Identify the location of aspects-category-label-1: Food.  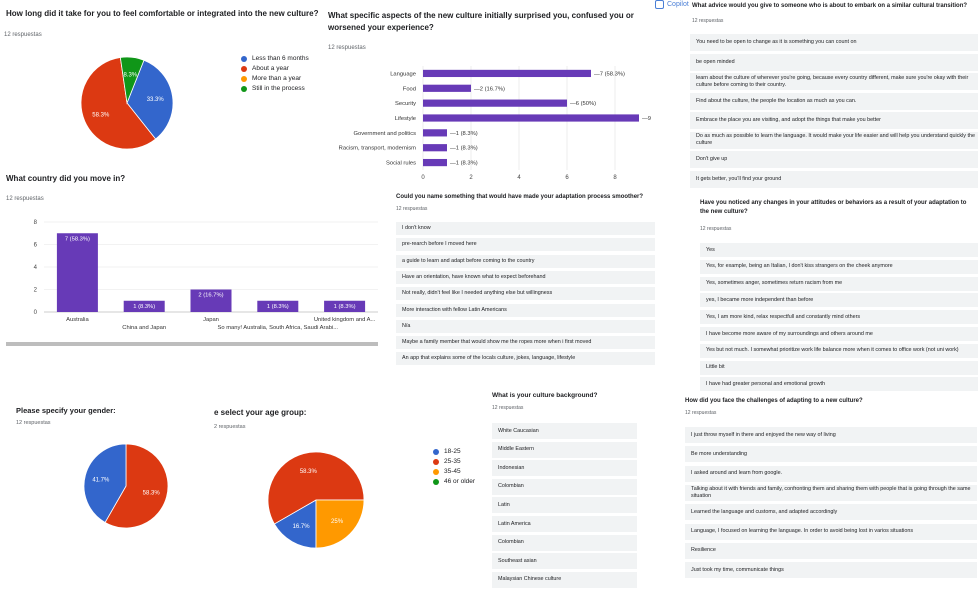
(409, 89).